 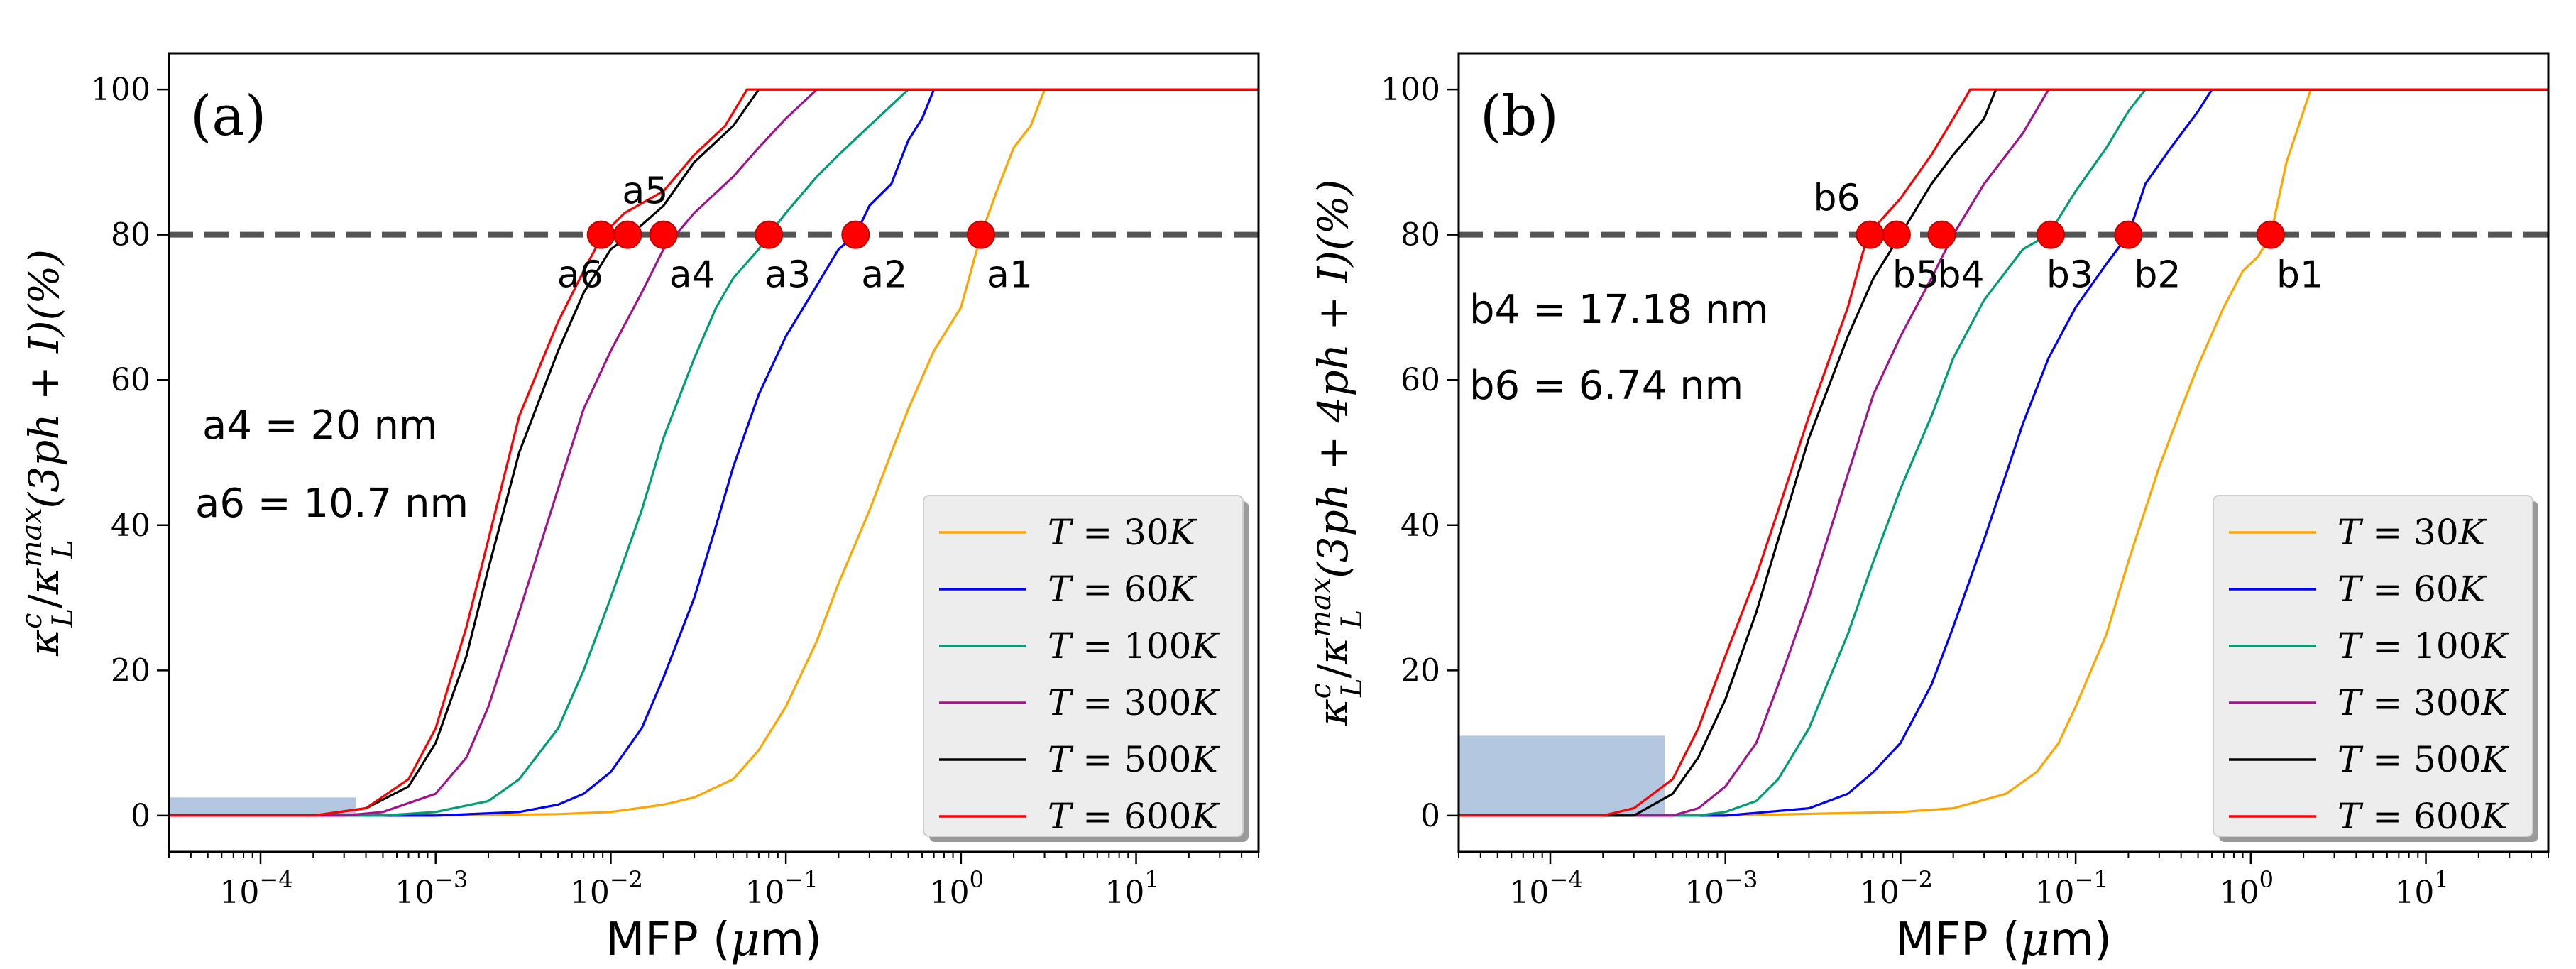 I want to click on x-tick-label: 10⁻⁴, so click(x=255, y=889).